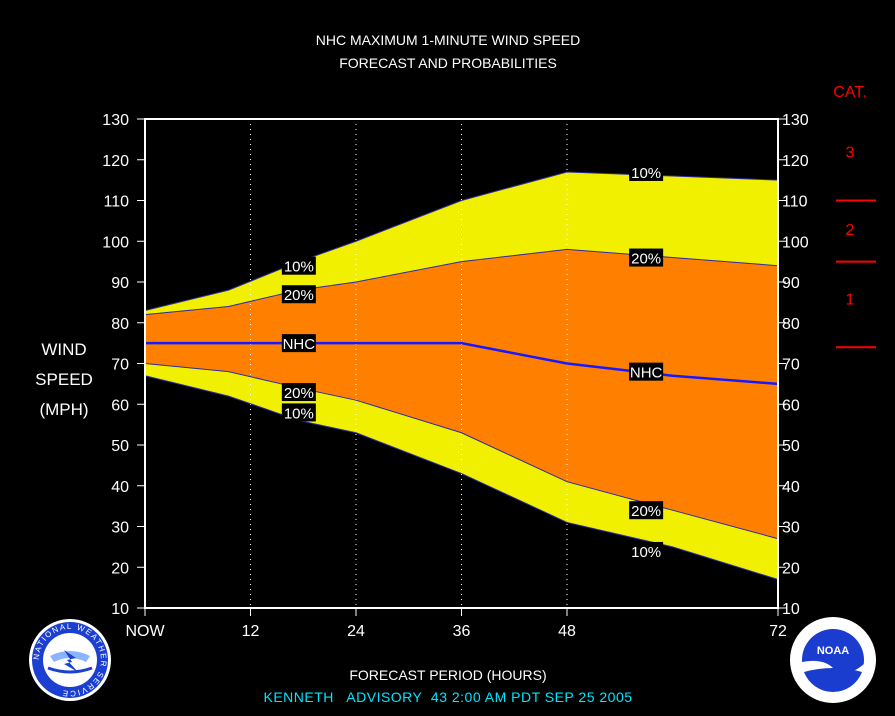 The width and height of the screenshot is (895, 716). I want to click on category-label: 2, so click(850, 230).